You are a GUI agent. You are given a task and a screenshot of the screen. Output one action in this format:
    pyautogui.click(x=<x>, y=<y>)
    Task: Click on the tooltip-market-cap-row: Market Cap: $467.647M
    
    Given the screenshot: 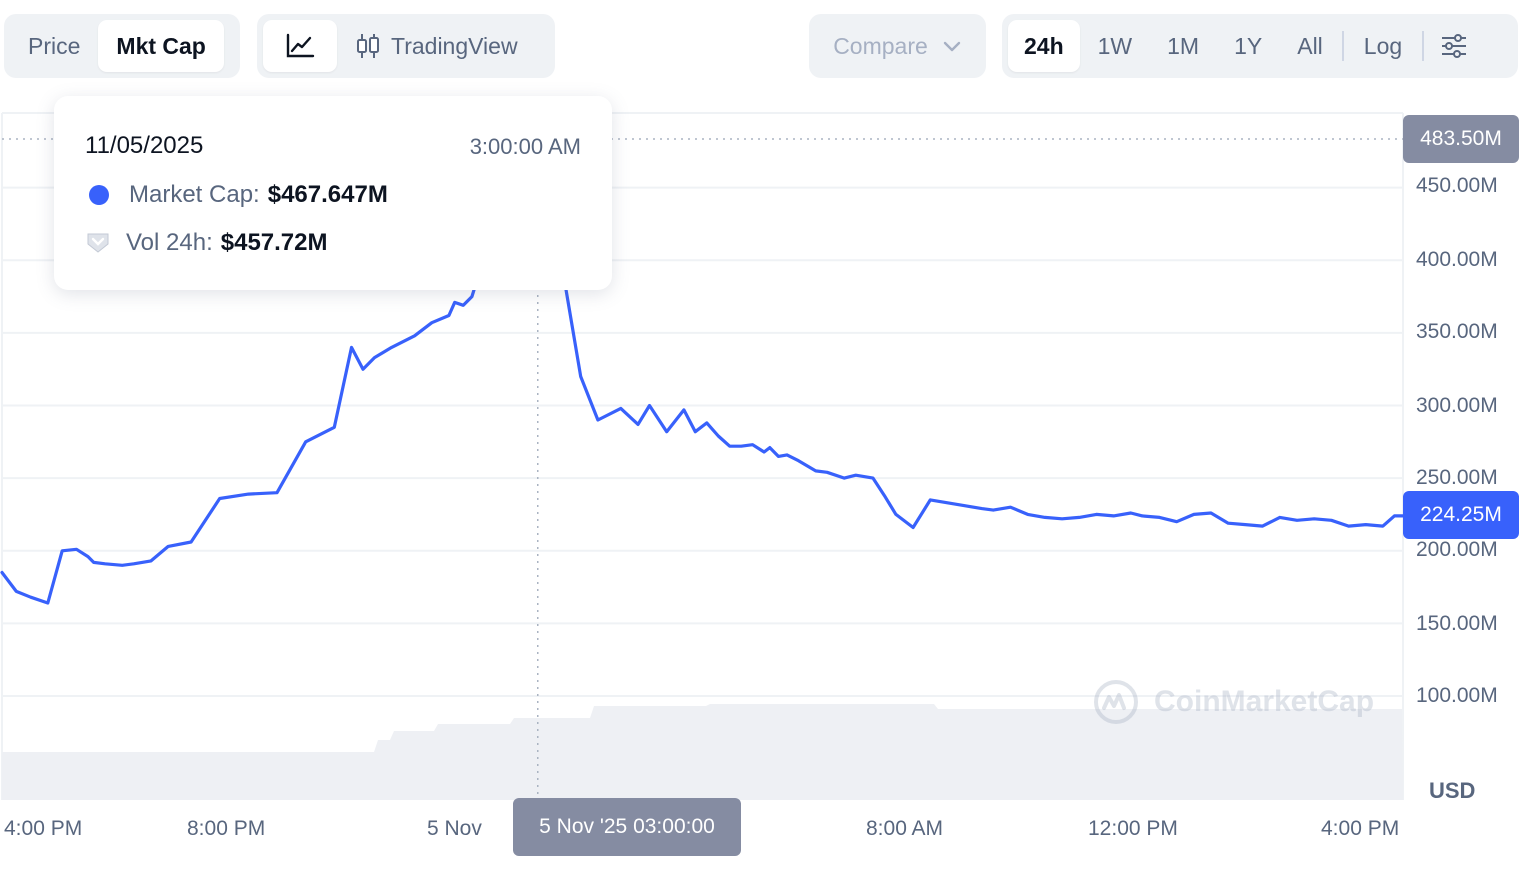 What is the action you would take?
    pyautogui.click(x=238, y=195)
    